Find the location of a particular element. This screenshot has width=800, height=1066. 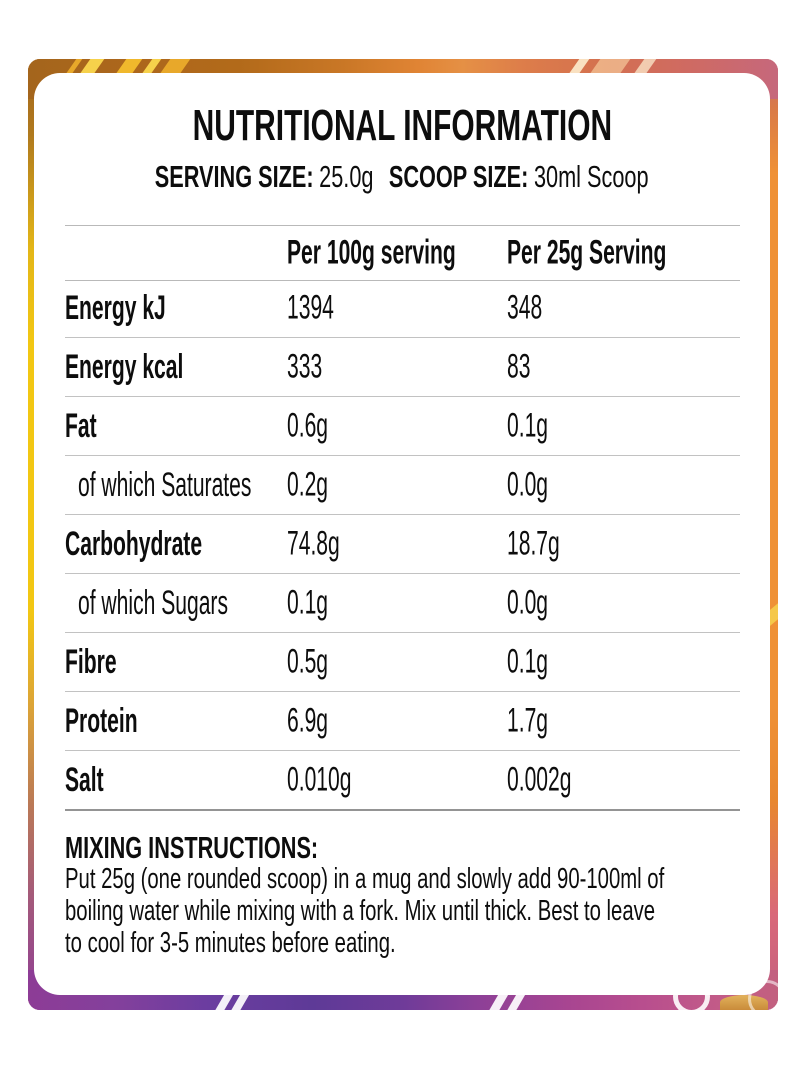

row-value-per100: 0.5g is located at coordinates (308, 661).